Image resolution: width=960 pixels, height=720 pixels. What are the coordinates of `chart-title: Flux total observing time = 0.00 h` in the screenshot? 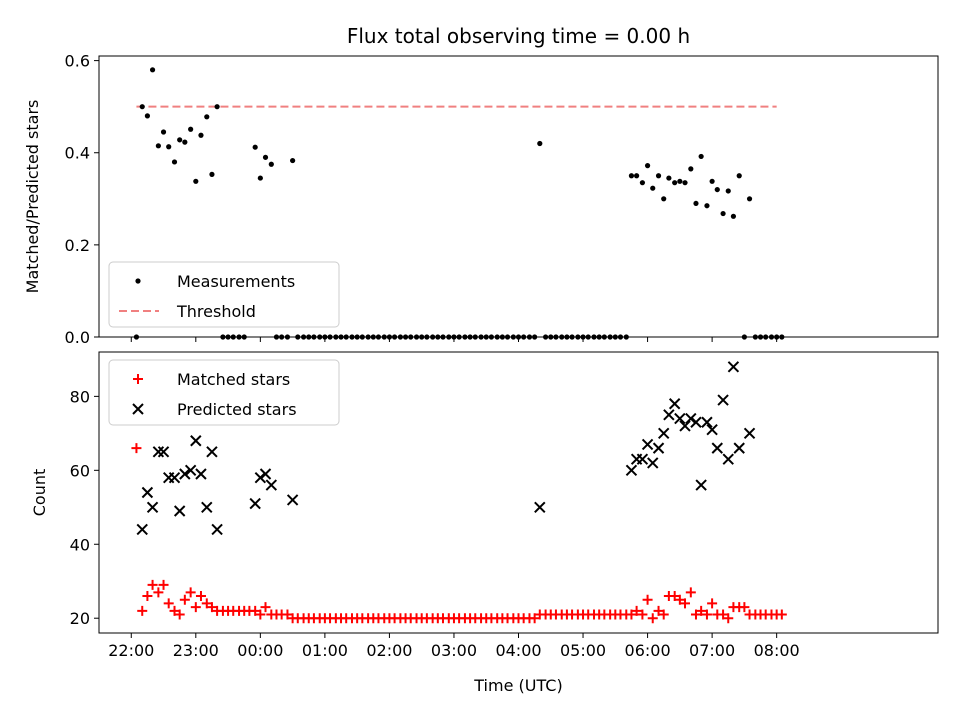 It's located at (518, 36).